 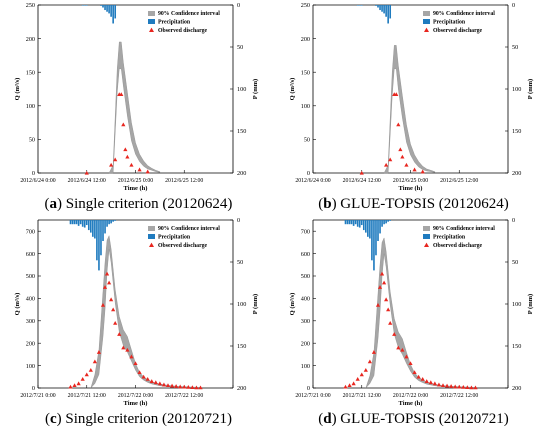 What do you see at coordinates (305, 254) in the screenshot?
I see `y-tick-label: 600` at bounding box center [305, 254].